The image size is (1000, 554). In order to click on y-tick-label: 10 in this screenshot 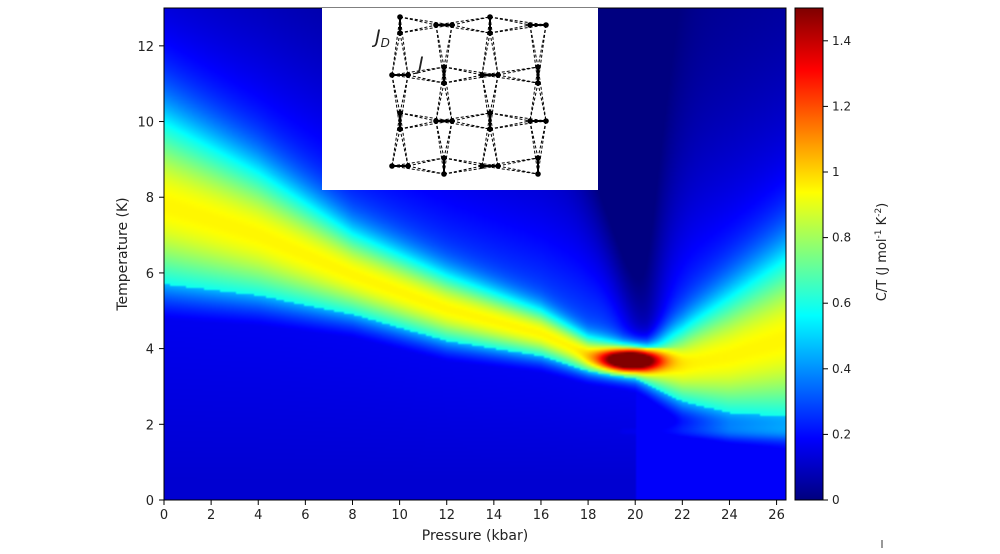, I will do `click(145, 123)`.